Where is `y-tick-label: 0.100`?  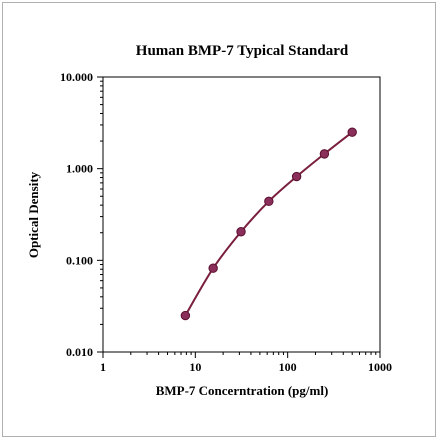 y-tick-label: 0.100 is located at coordinates (79, 260).